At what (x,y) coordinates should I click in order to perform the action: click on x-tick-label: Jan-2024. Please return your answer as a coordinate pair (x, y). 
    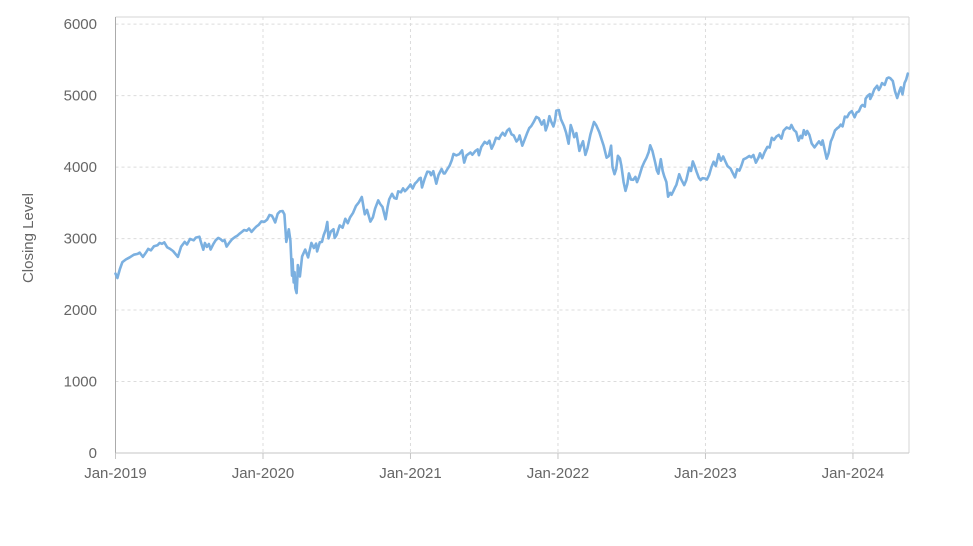
    Looking at the image, I should click on (853, 473).